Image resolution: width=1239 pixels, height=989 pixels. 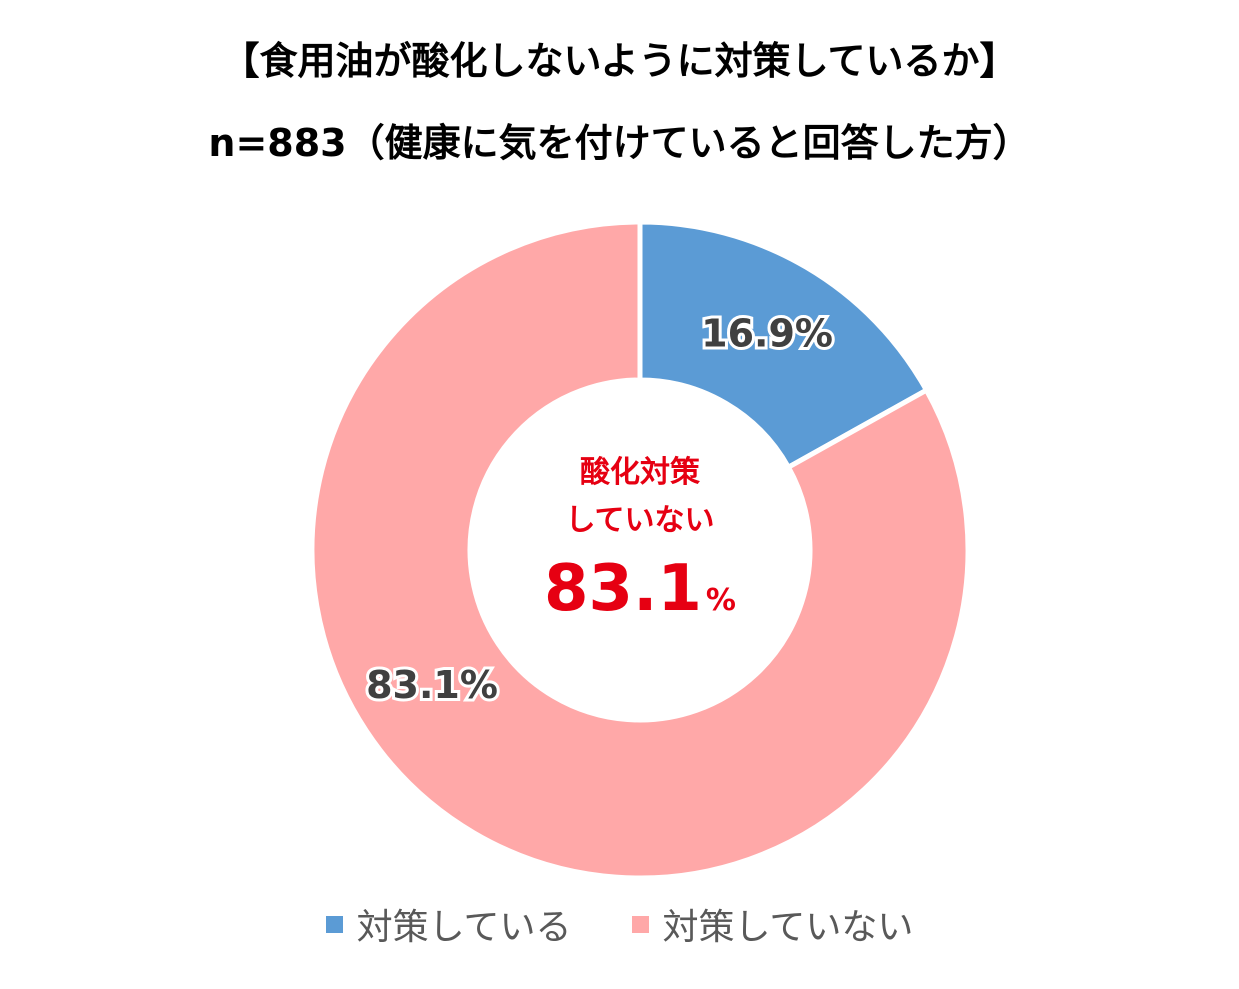 What do you see at coordinates (619, 61) in the screenshot?
I see `chart-title: 【食用油が酸化しないように対策しているか】` at bounding box center [619, 61].